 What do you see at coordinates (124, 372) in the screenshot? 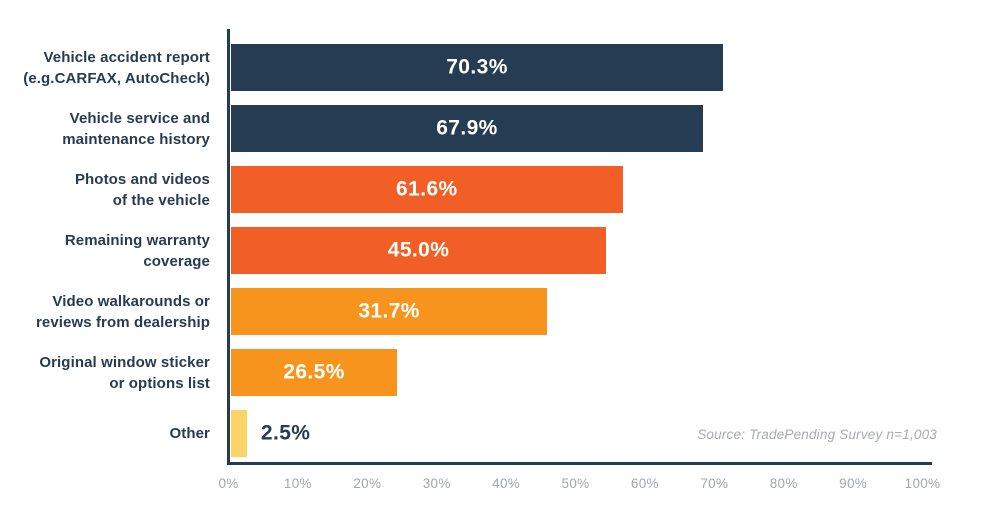
I see `category-label: Original window sticker or options list` at bounding box center [124, 372].